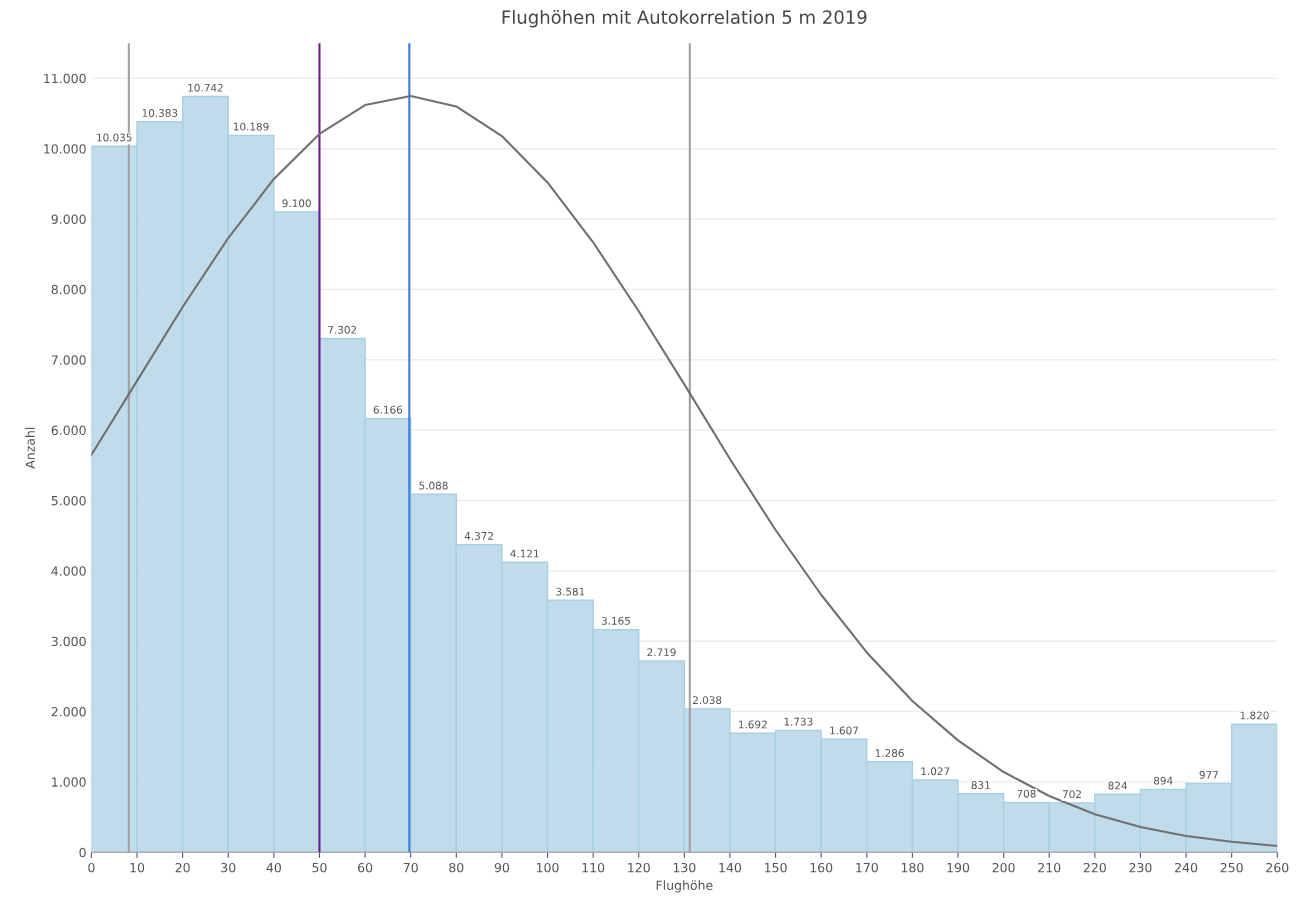 This screenshot has width=1306, height=899. Describe the element at coordinates (342, 329) in the screenshot. I see `data-label: 7.302` at that location.